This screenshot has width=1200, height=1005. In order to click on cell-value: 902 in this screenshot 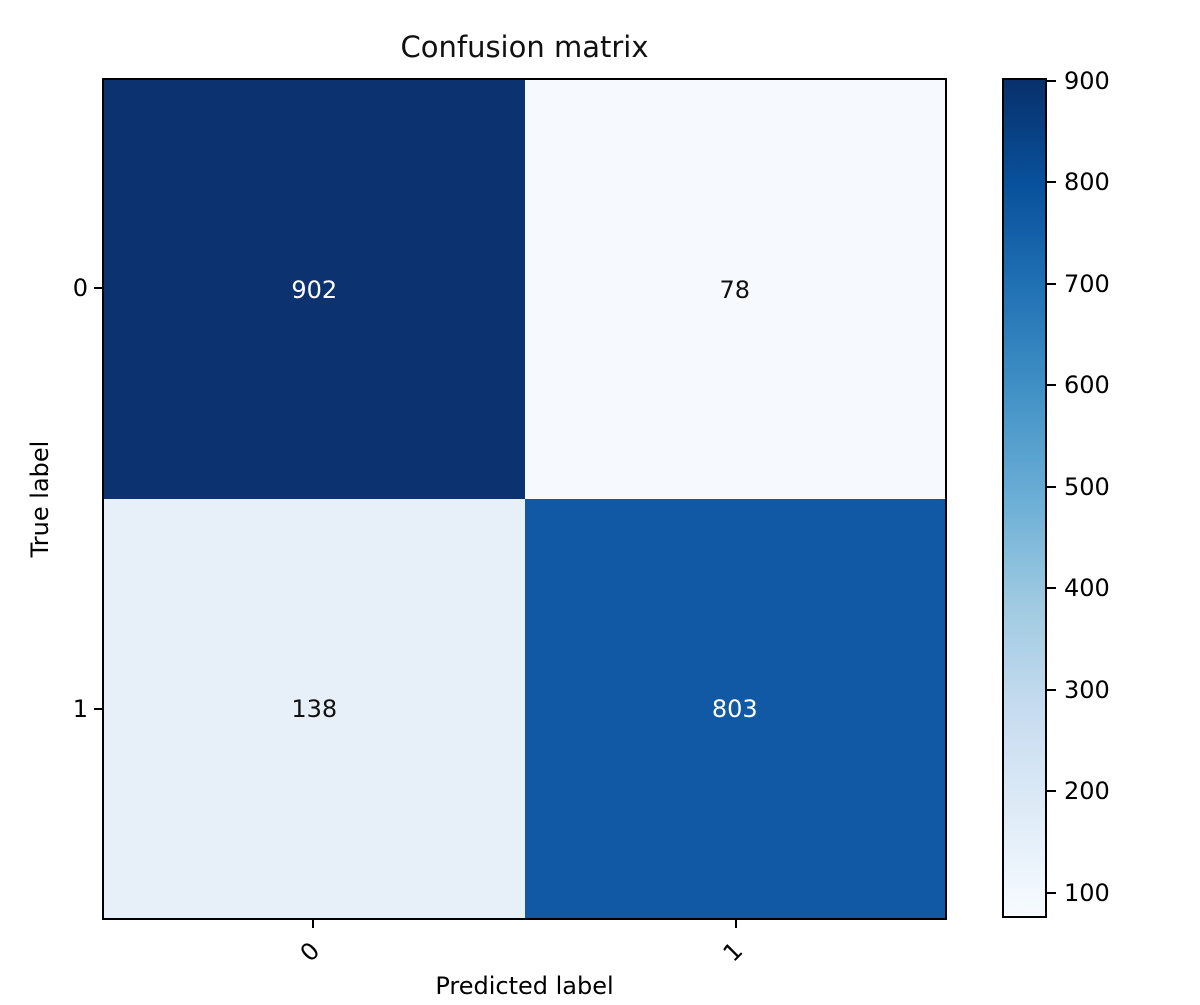, I will do `click(314, 289)`.